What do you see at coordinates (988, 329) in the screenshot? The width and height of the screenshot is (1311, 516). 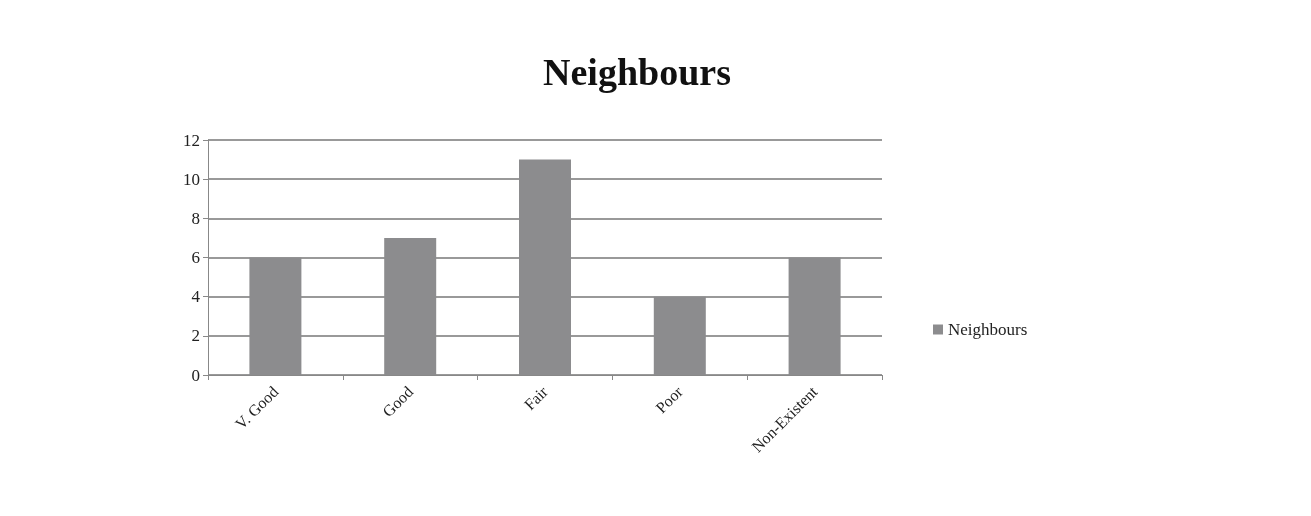 I see `legend-label: Neighbours` at bounding box center [988, 329].